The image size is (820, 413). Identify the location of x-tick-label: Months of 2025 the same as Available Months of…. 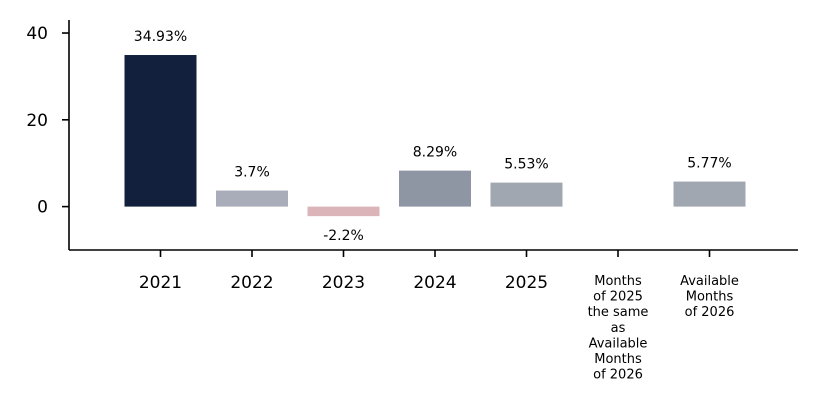
(618, 328).